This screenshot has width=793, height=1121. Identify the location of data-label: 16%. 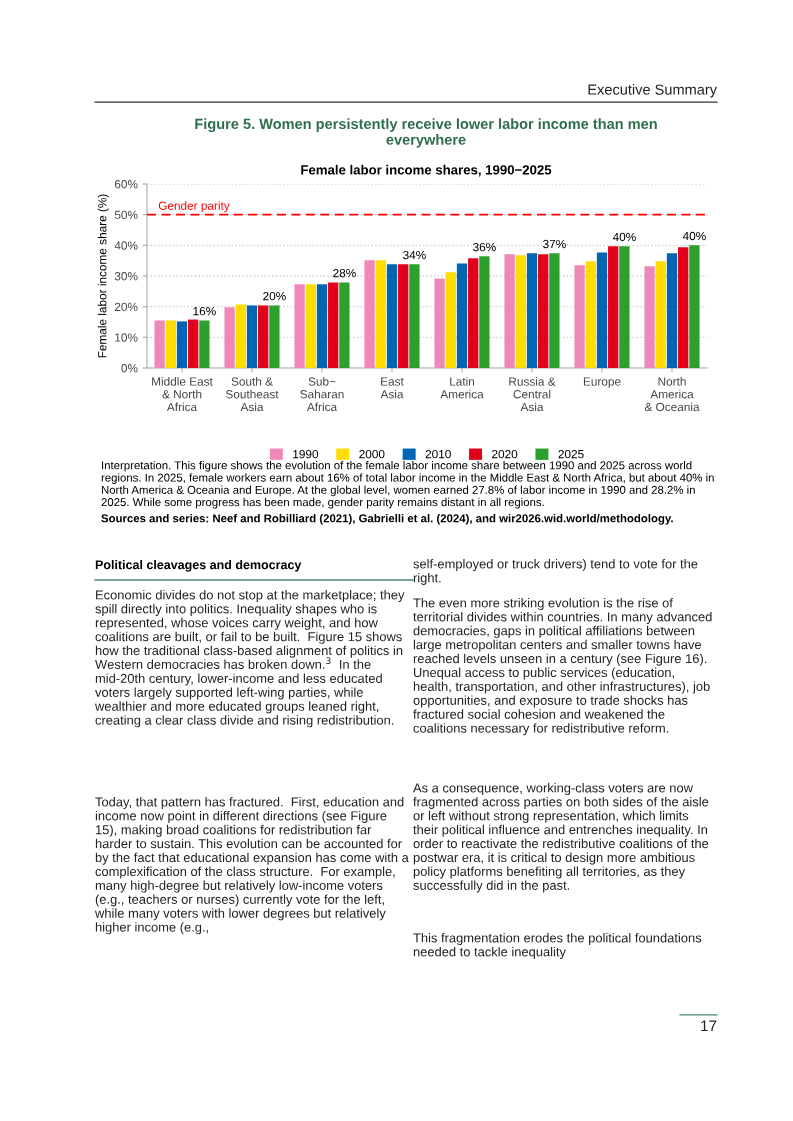
(204, 311).